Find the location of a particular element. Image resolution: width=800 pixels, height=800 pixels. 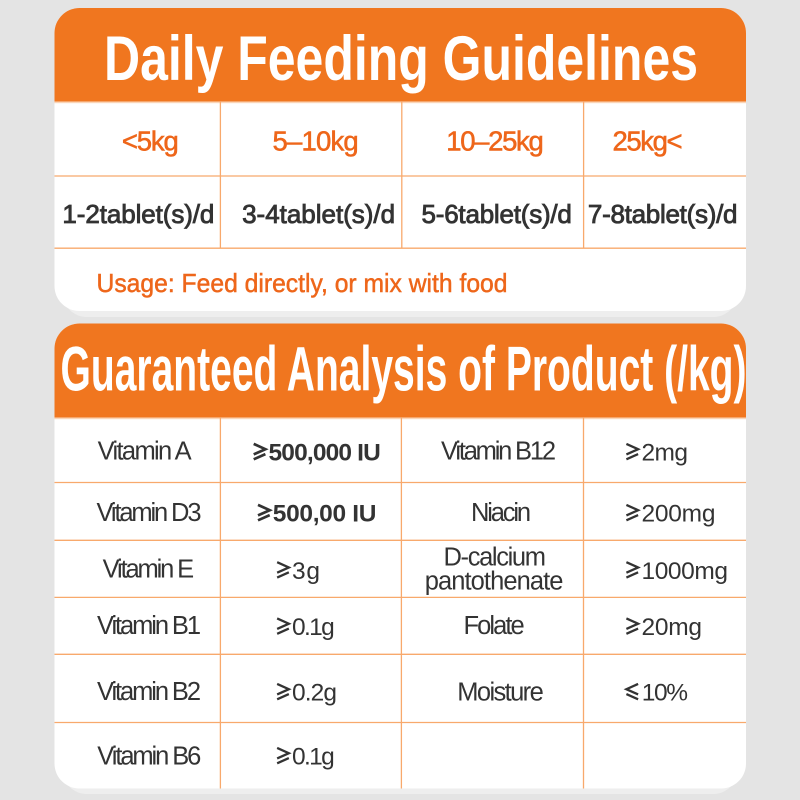

svg-text: 10% is located at coordinates (665, 693).